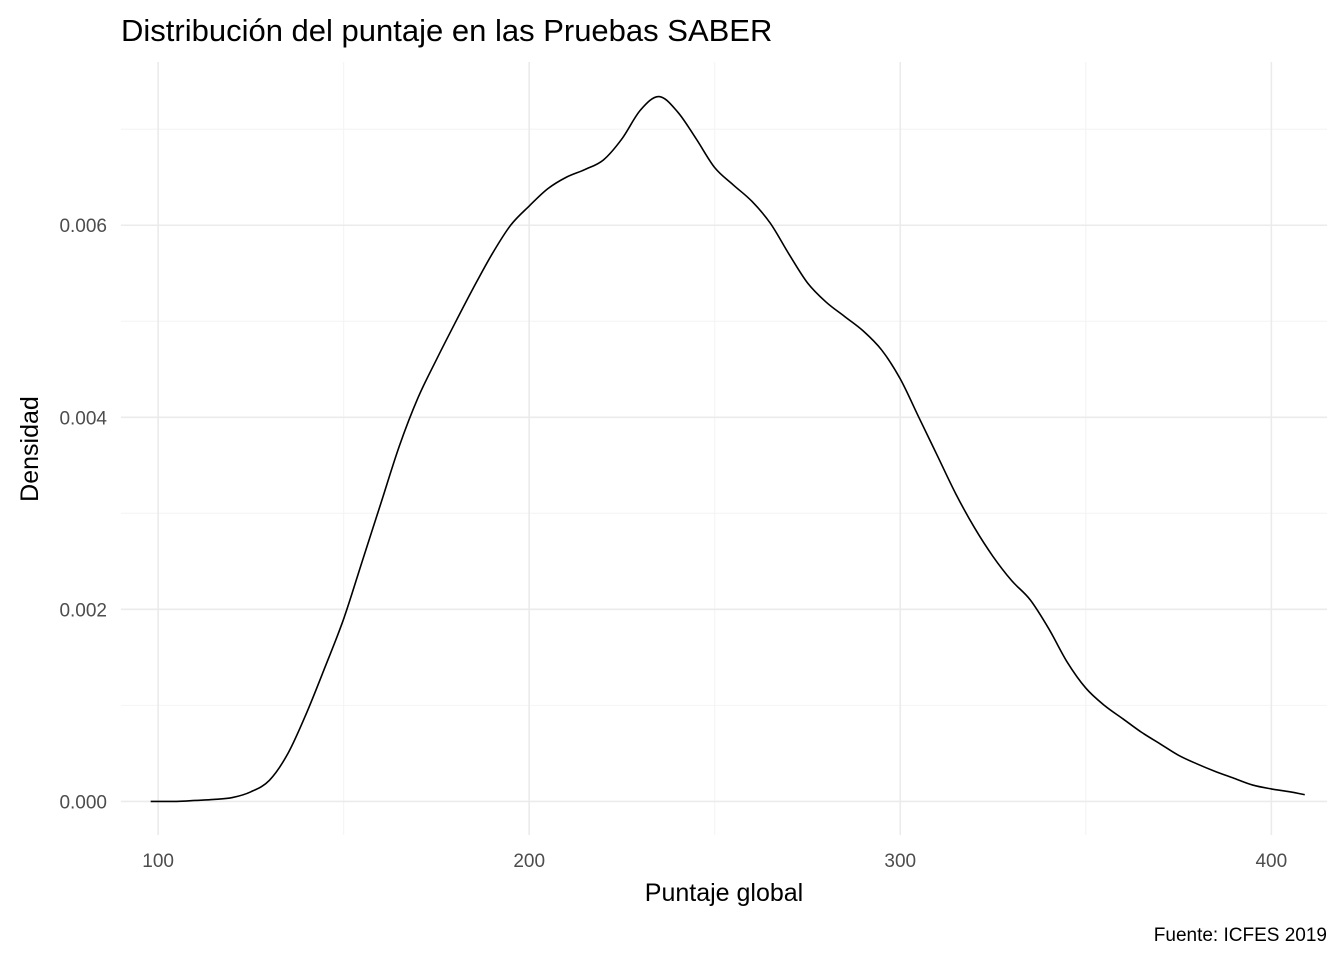 Image resolution: width=1344 pixels, height=960 pixels. What do you see at coordinates (529, 861) in the screenshot?
I see `x-tick-label: 200` at bounding box center [529, 861].